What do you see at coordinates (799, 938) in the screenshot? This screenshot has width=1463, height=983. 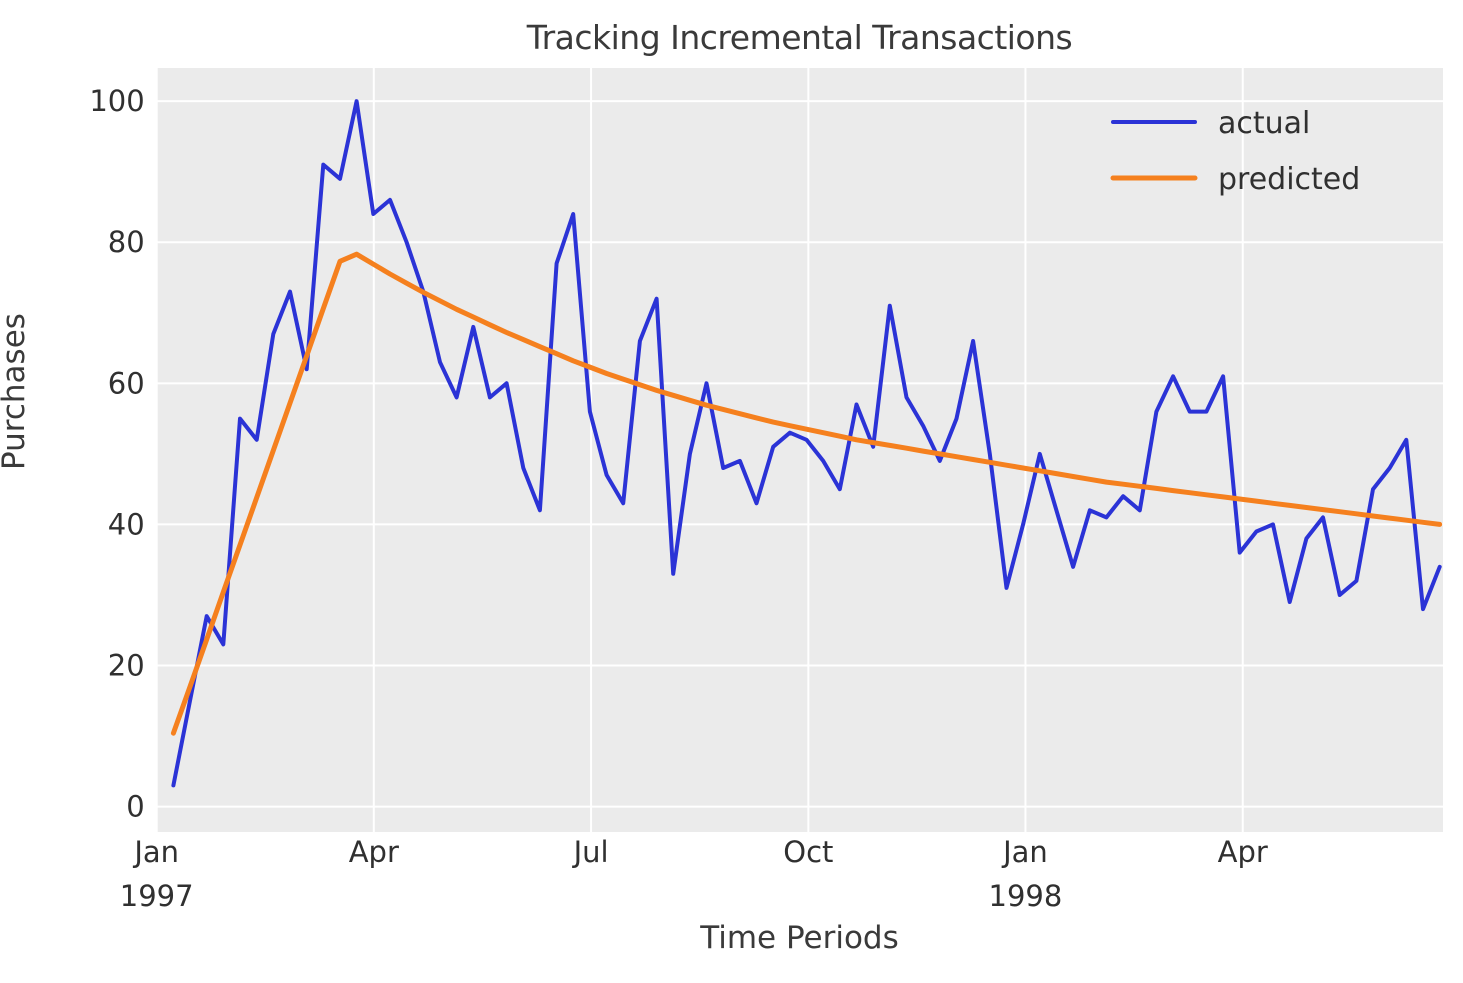 I see `x-axis-label: Time Periods` at bounding box center [799, 938].